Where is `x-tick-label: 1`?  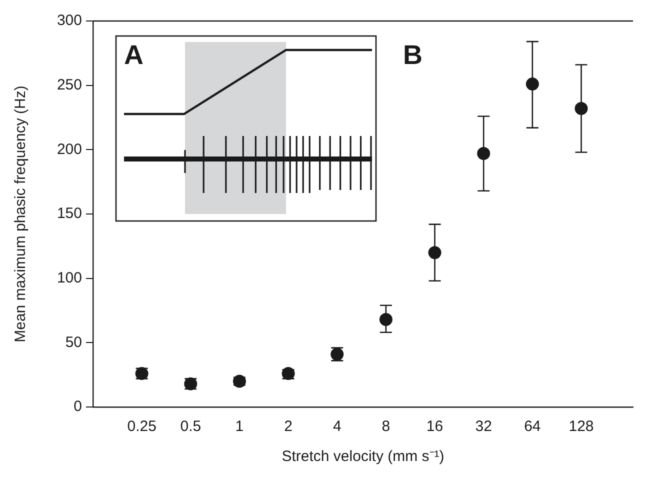 x-tick-label: 1 is located at coordinates (239, 427).